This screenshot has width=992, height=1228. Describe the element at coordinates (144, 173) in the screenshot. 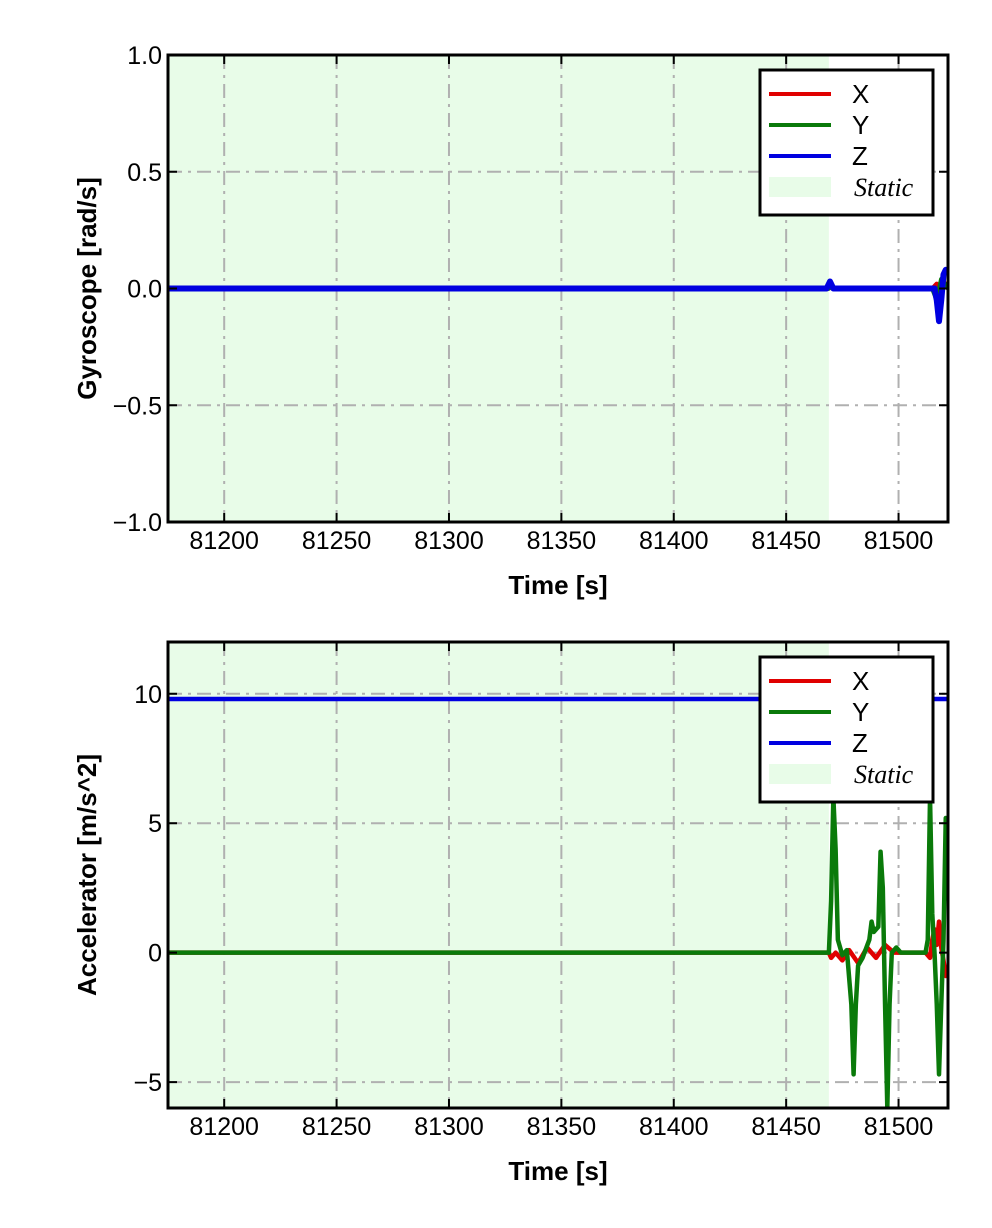

I see `gyro-y-tick-label: 0.5` at that location.